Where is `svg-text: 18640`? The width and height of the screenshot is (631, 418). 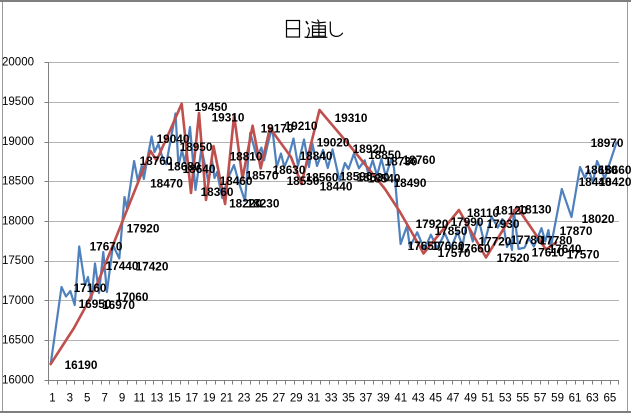
svg-text: 18640 is located at coordinates (199, 169).